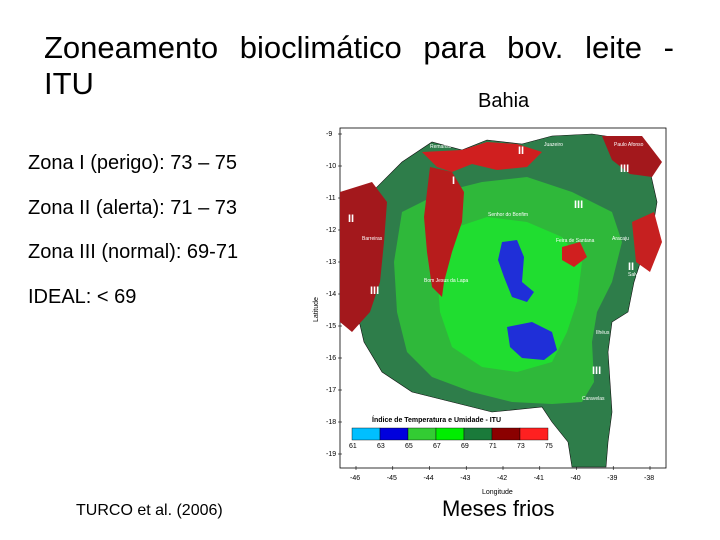  I want to click on y-tick-label: -19, so click(331, 454).